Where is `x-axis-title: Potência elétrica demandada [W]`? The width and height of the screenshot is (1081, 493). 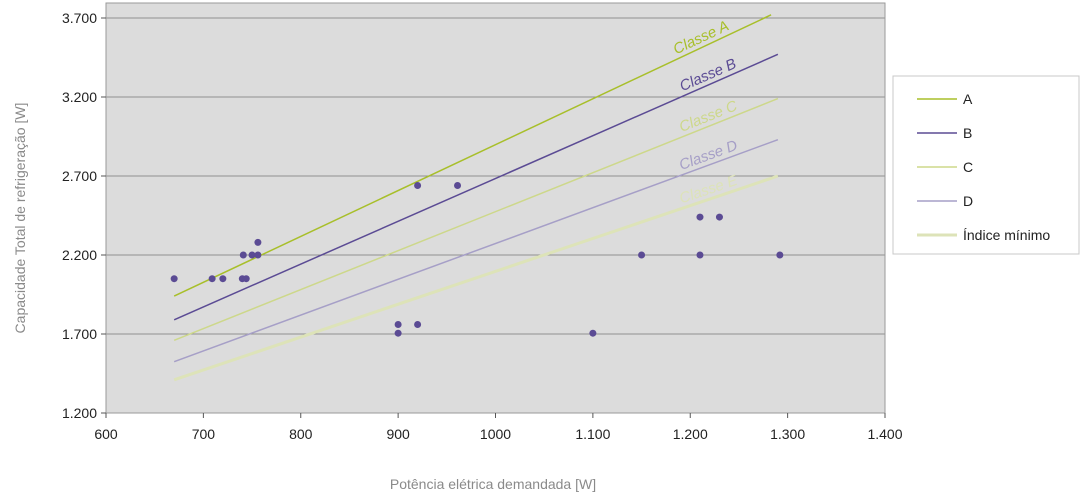 x-axis-title: Potência elétrica demandada [W] is located at coordinates (493, 484).